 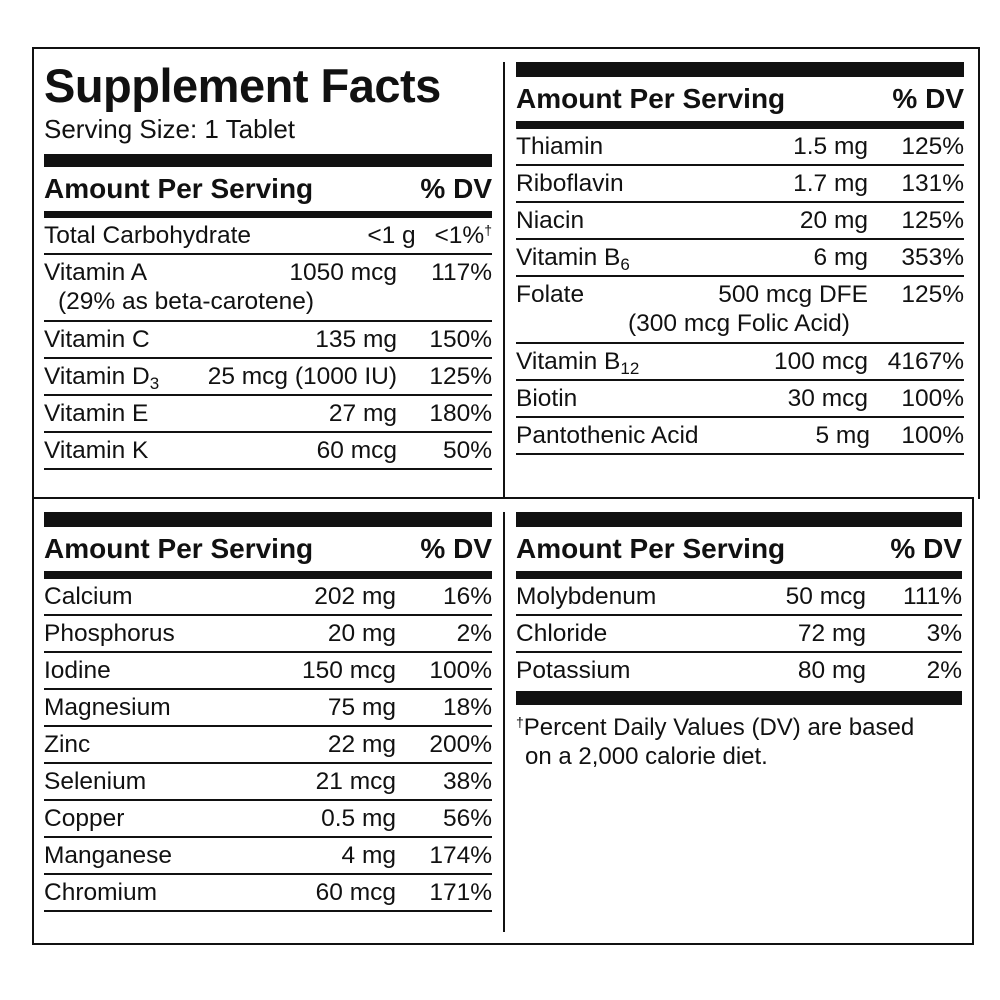 I want to click on nutrient-name: Molybdenum, so click(x=586, y=596).